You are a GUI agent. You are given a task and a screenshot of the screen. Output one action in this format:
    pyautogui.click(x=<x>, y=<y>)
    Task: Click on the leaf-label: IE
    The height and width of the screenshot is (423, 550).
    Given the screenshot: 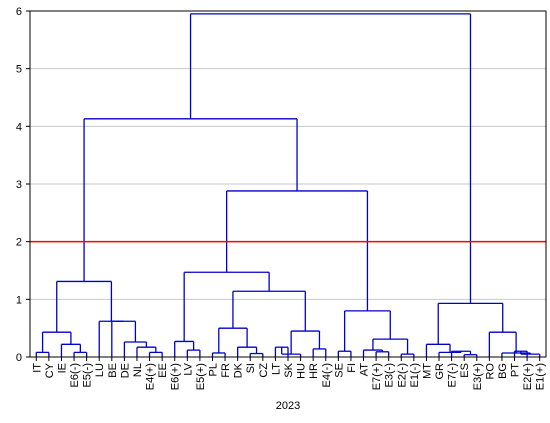 What is the action you would take?
    pyautogui.click(x=62, y=368)
    